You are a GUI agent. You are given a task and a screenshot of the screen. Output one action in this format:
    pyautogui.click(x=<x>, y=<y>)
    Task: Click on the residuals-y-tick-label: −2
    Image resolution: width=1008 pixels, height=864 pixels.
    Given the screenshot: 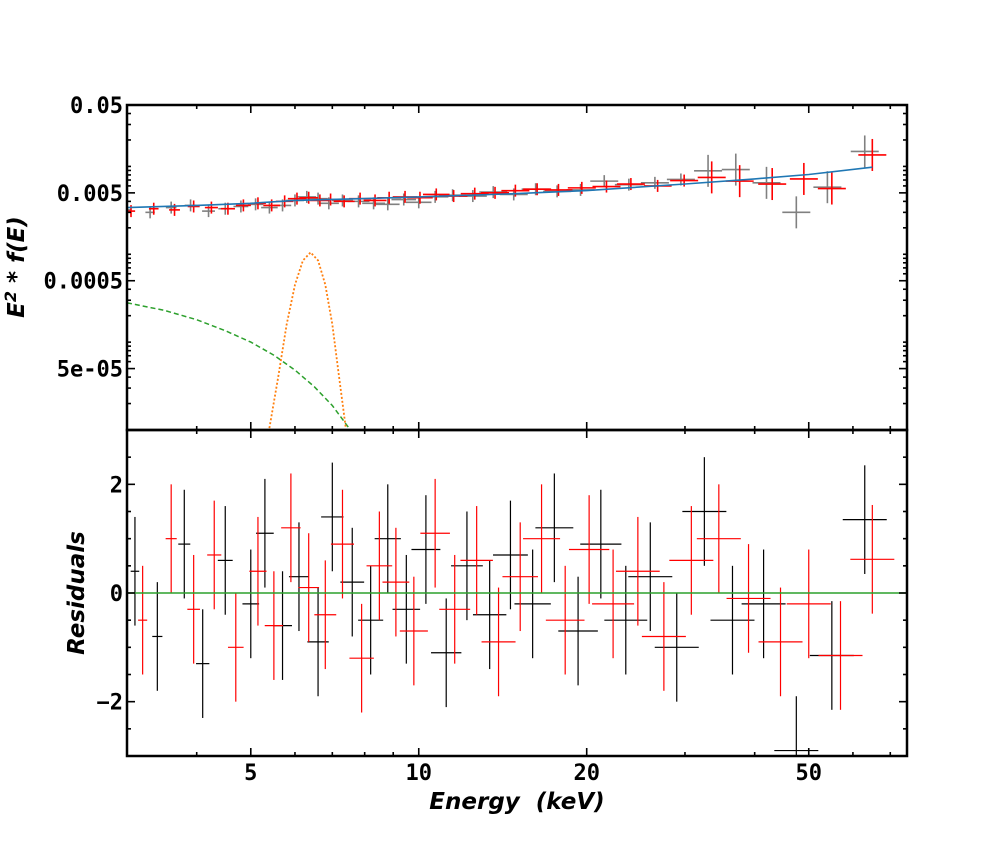 What is the action you would take?
    pyautogui.click(x=110, y=703)
    